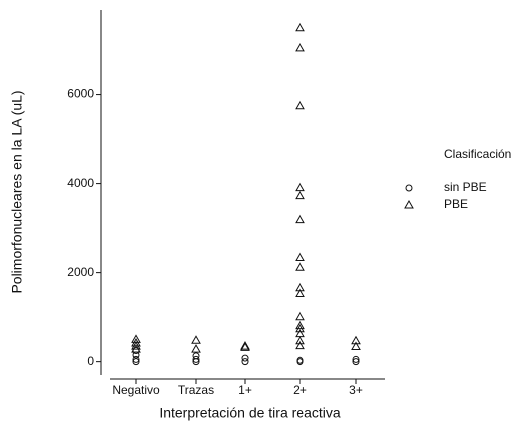 The width and height of the screenshot is (518, 426). What do you see at coordinates (136, 390) in the screenshot?
I see `x-tick-label: Negativo` at bounding box center [136, 390].